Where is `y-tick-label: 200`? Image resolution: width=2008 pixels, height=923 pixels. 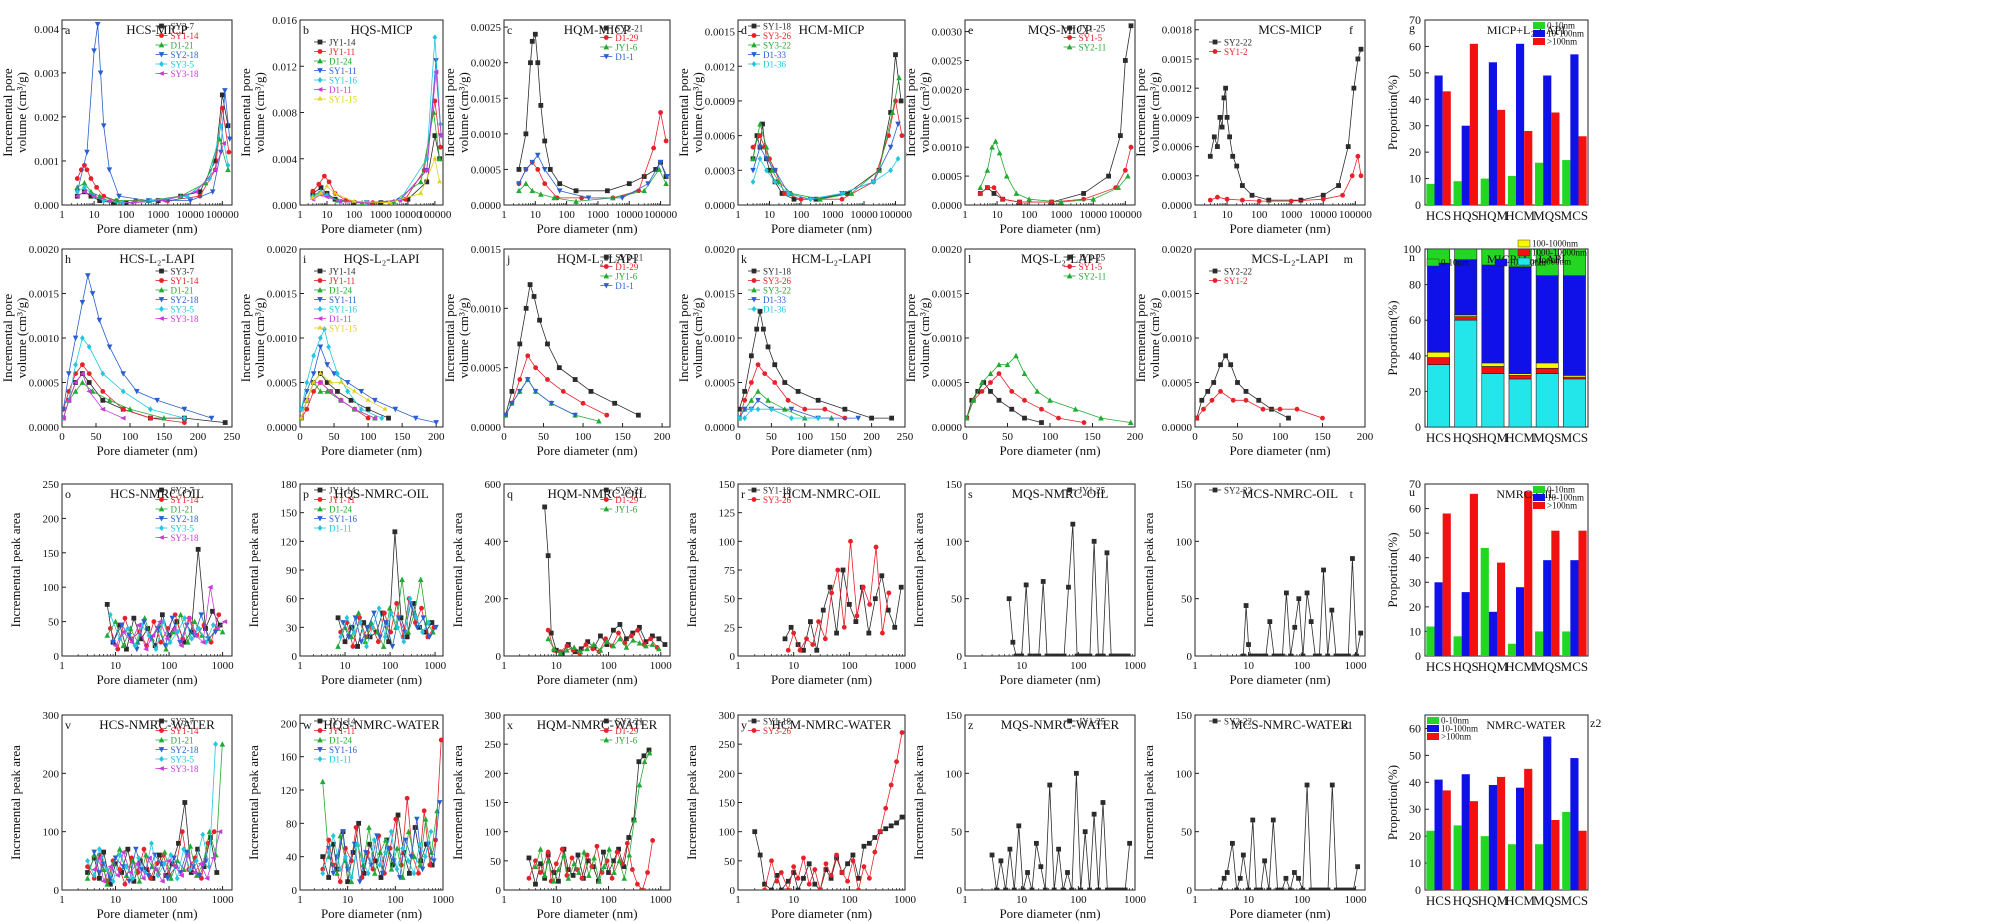 y-tick-label: 200 is located at coordinates (51, 519).